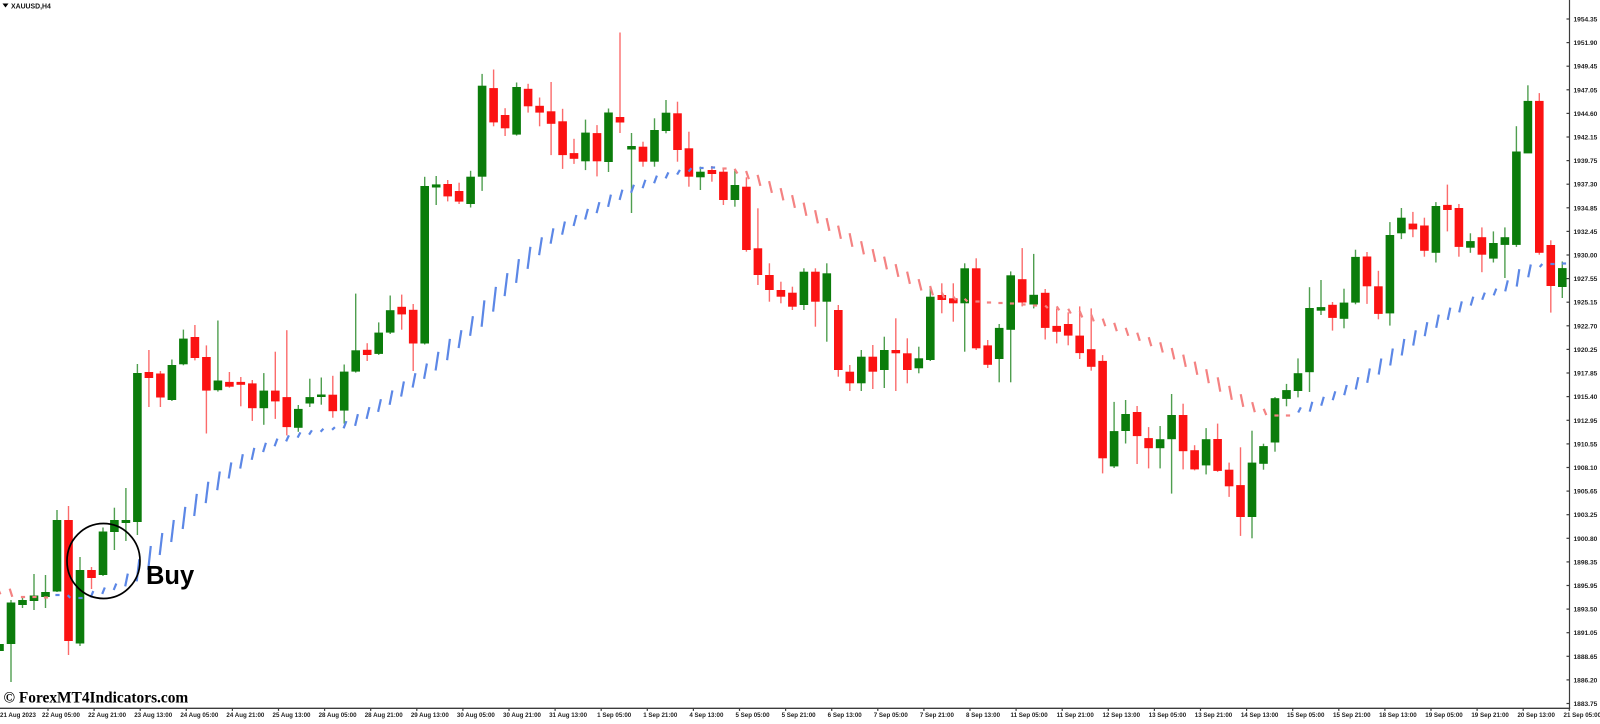 Image resolution: width=1600 pixels, height=724 pixels. I want to click on svg-text: 11 Sep 05:00, so click(1030, 715).